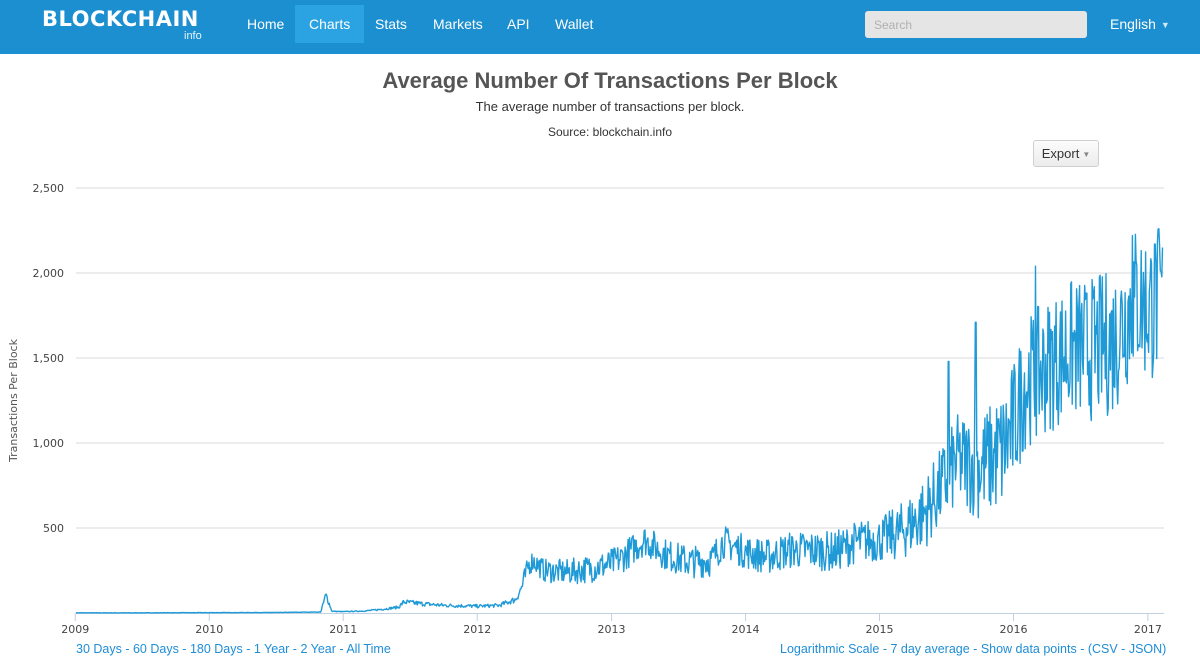 The width and height of the screenshot is (1200, 671). I want to click on seven-day-average-link: 7 day average, so click(930, 649).